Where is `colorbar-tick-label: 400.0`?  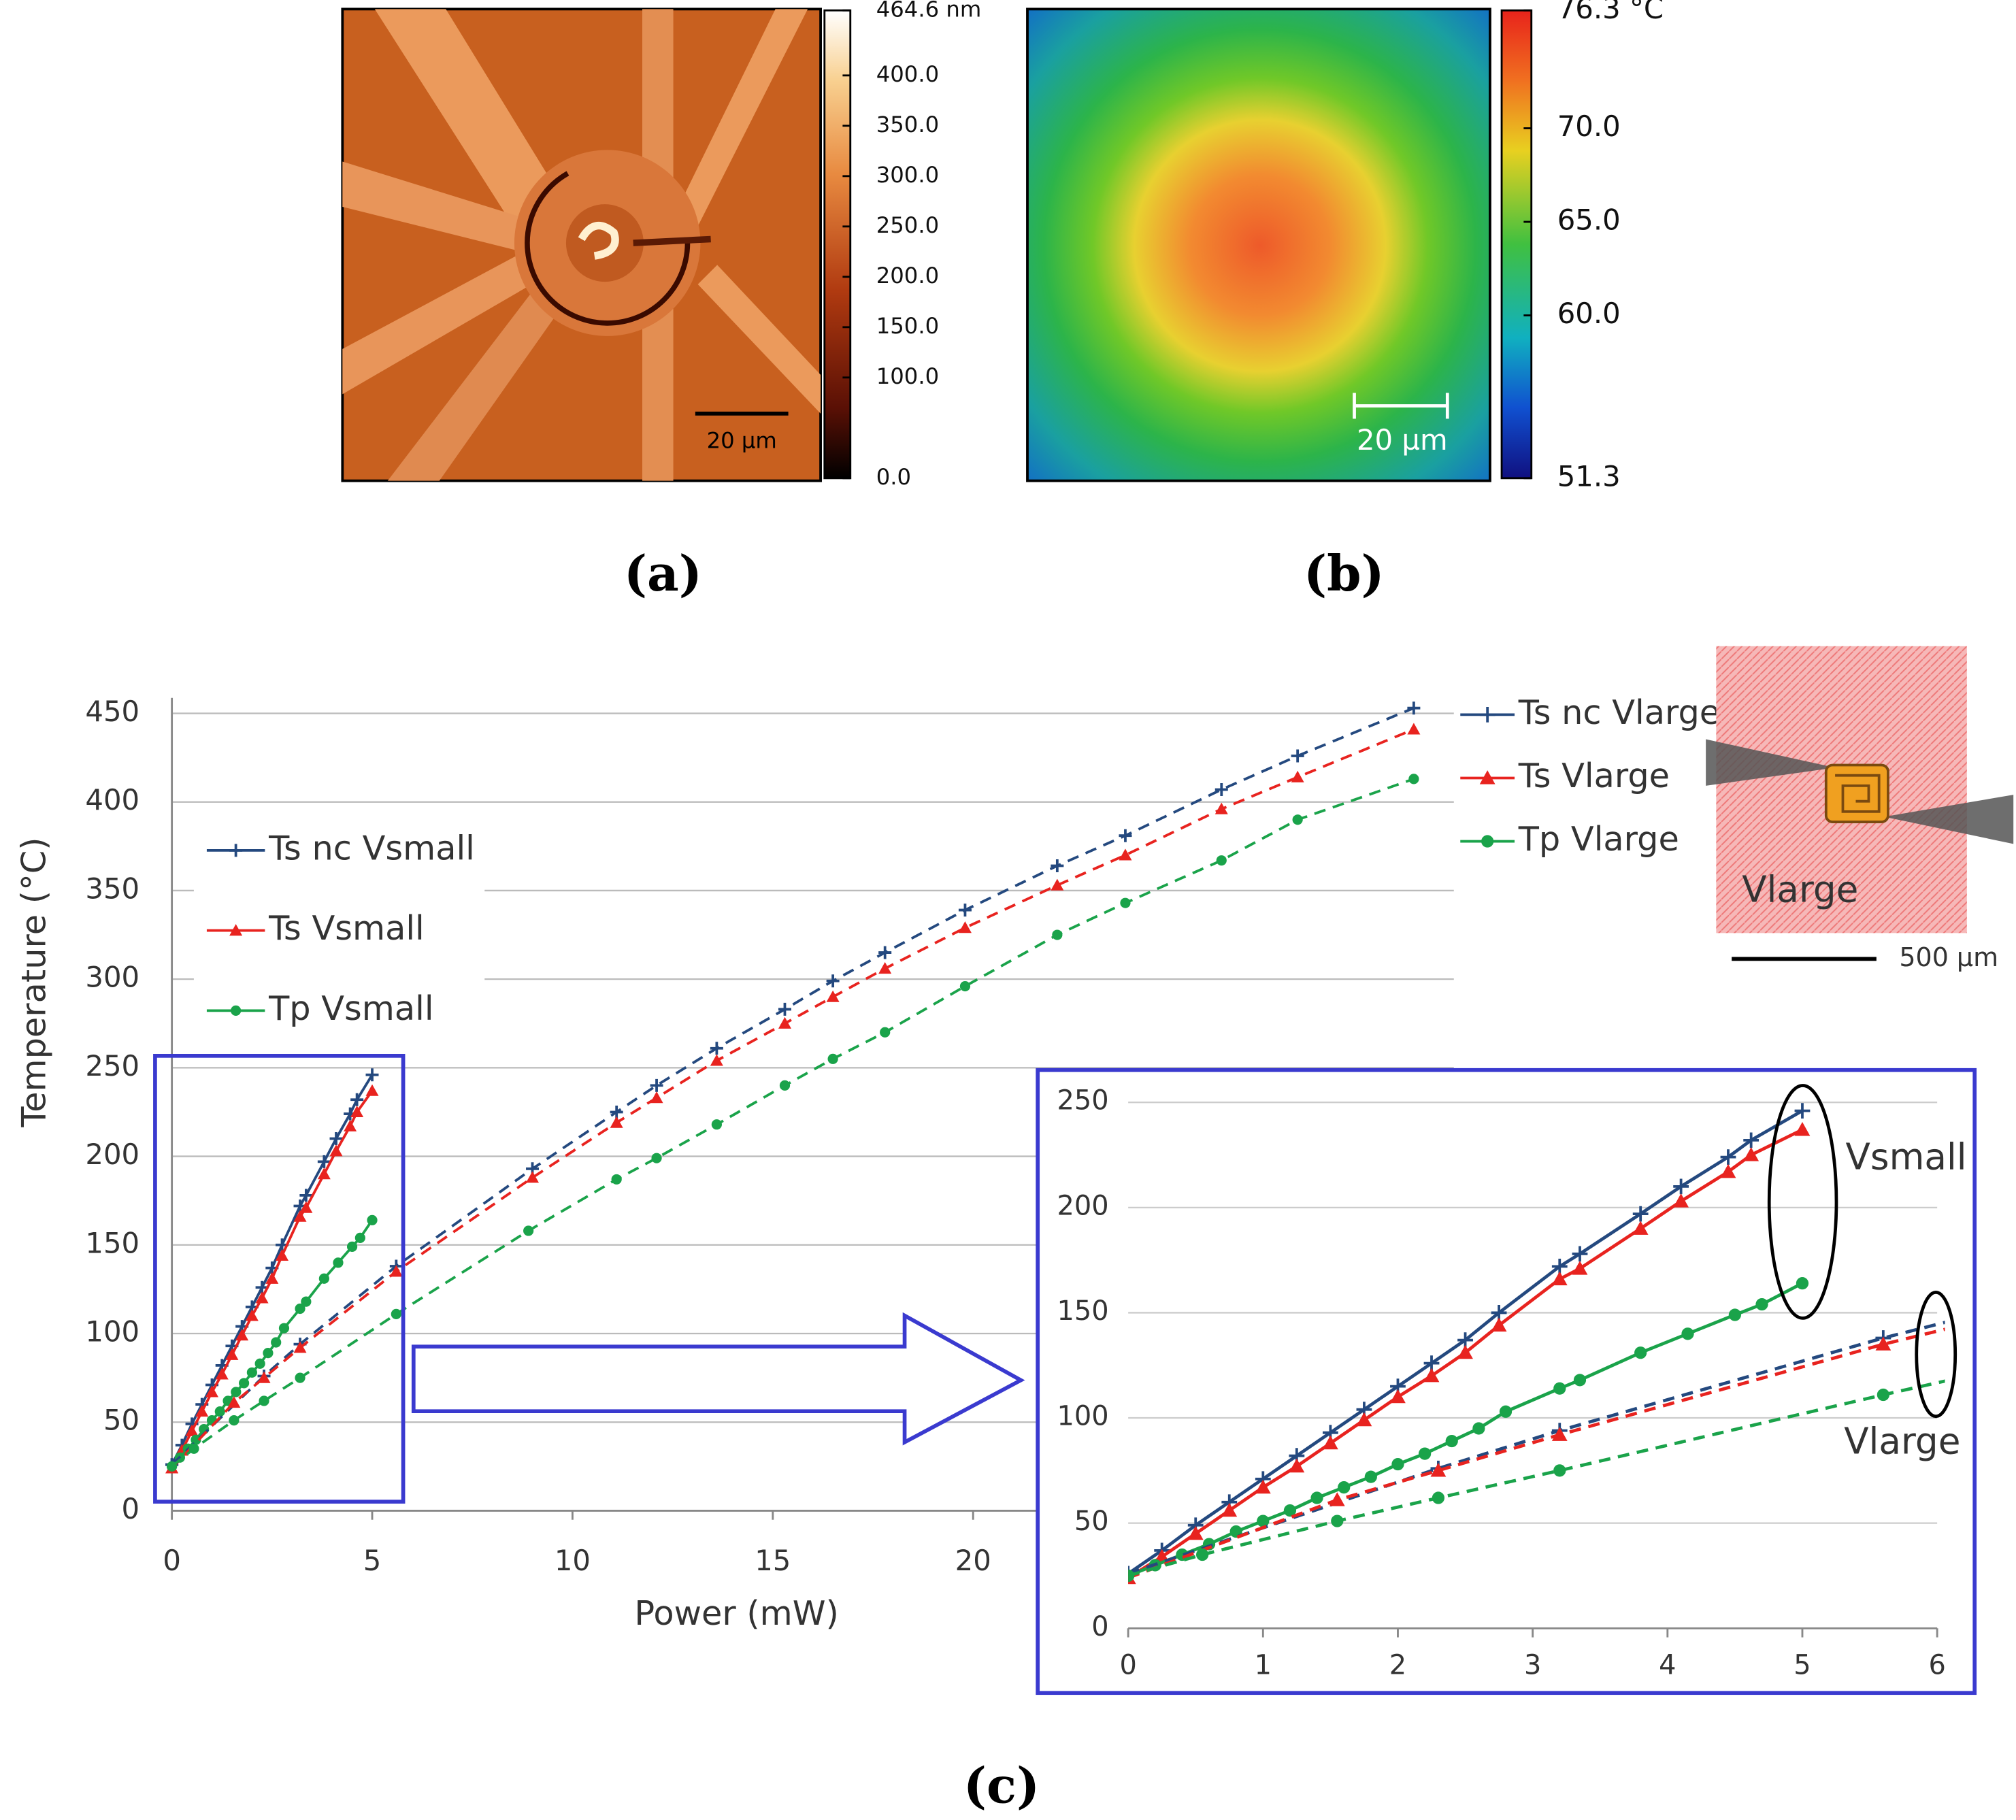 colorbar-tick-label: 400.0 is located at coordinates (907, 74).